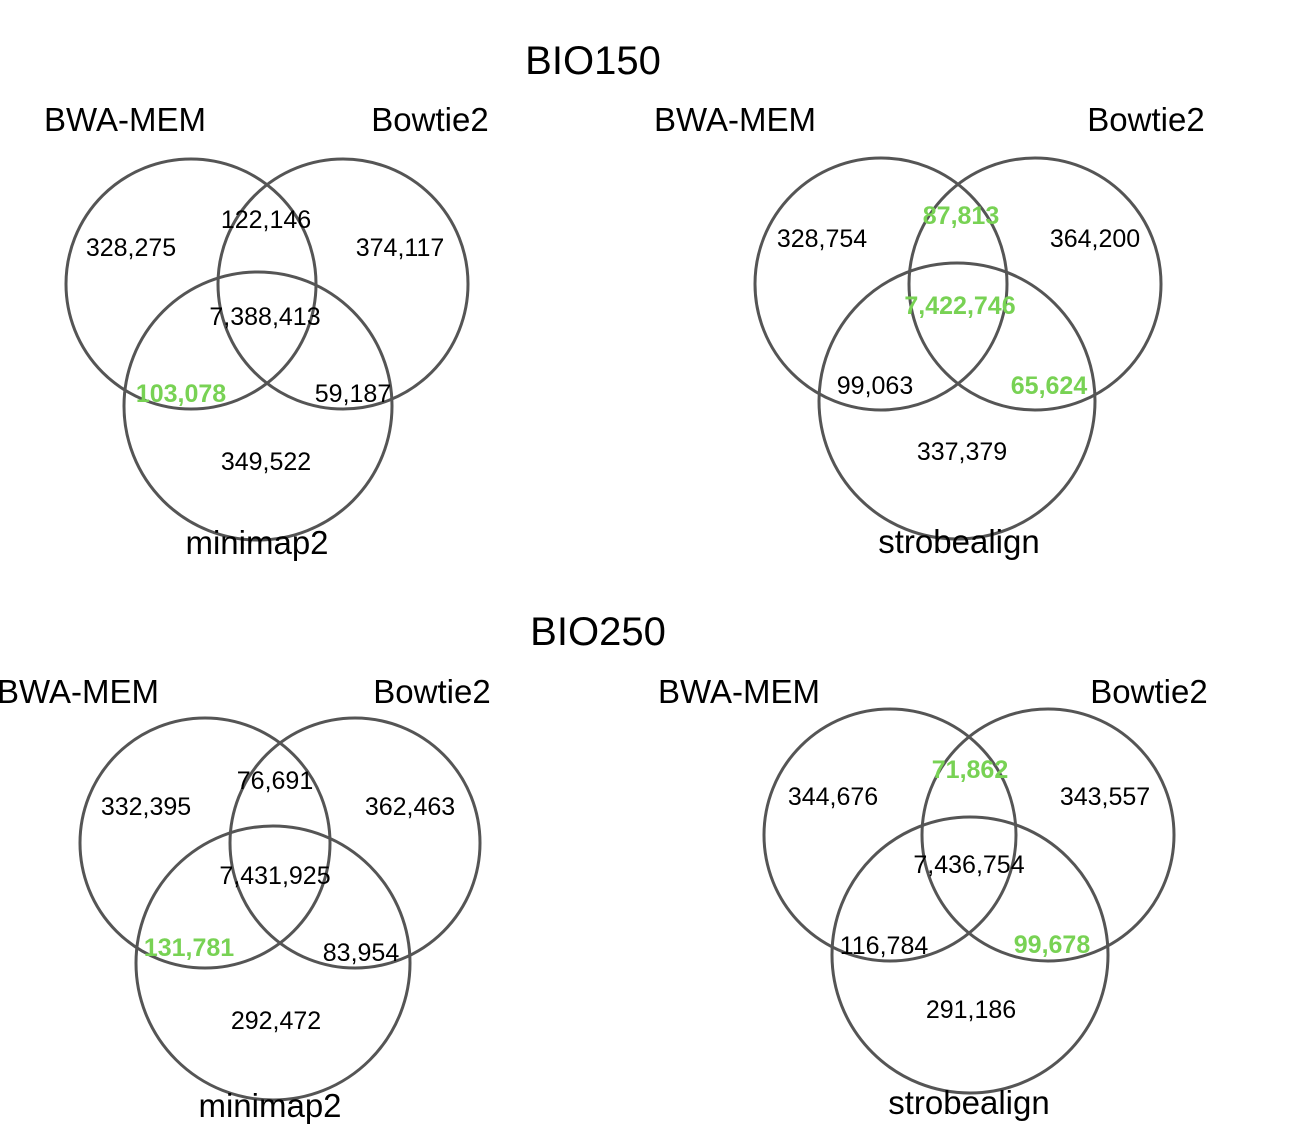 The height and width of the screenshot is (1144, 1294). Describe the element at coordinates (189, 948) in the screenshot. I see `region-bwa-mem-minimap2: 131,781` at that location.